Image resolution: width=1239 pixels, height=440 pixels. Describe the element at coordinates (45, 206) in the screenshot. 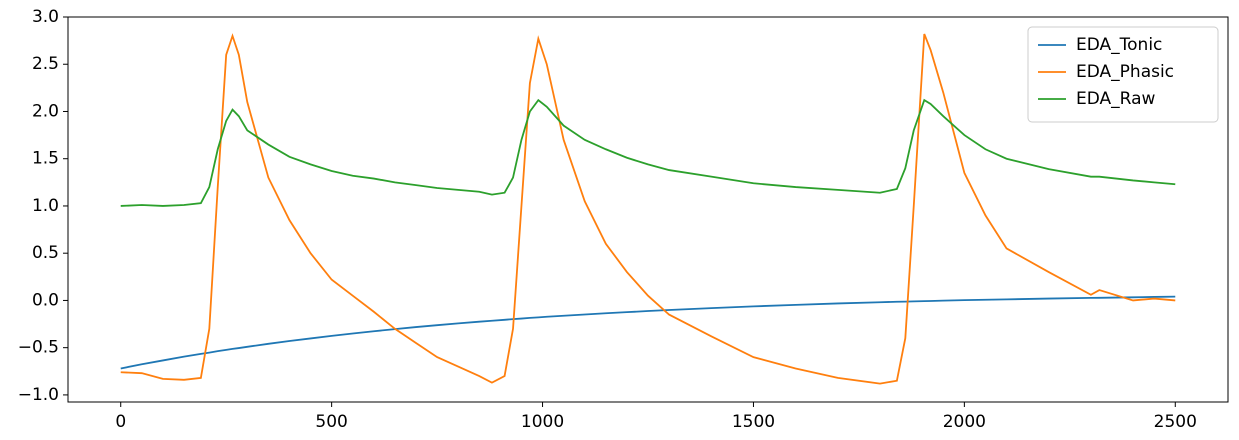

I see `y-tick-label: 1.0` at that location.